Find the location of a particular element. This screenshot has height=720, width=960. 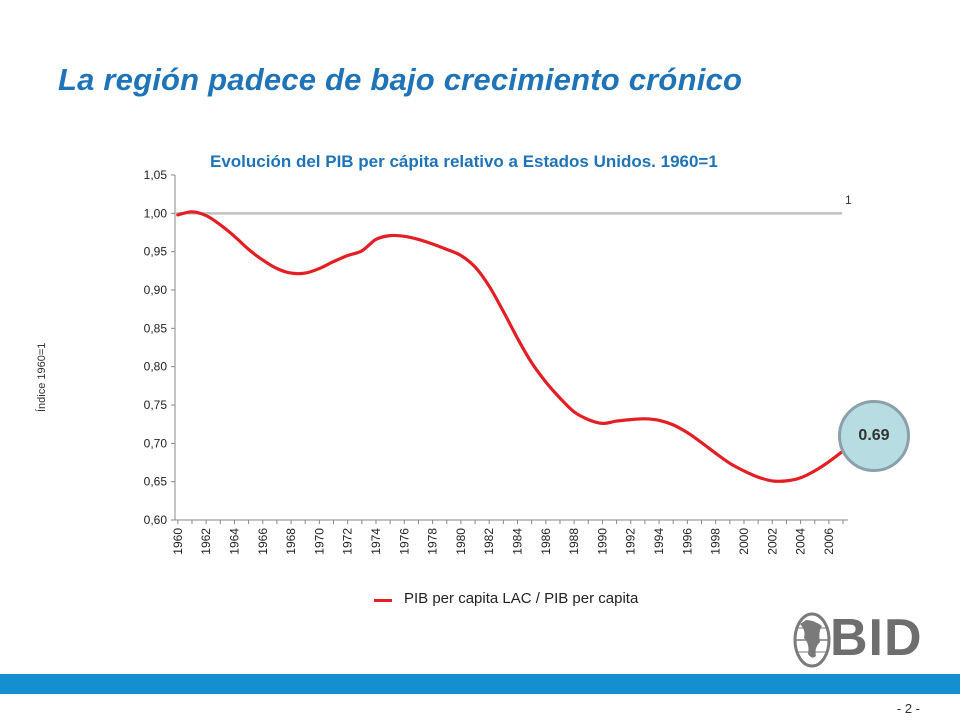

y-tick-label: 1,05 is located at coordinates (156, 175).